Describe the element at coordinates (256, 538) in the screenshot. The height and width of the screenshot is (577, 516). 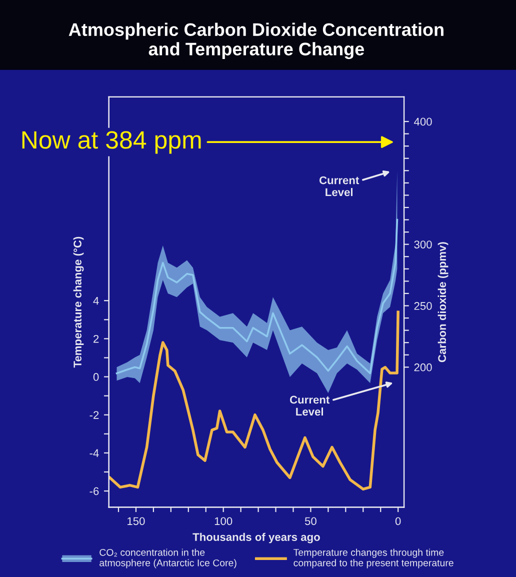
I see `x-axis-title: Thousands of years ago` at that location.